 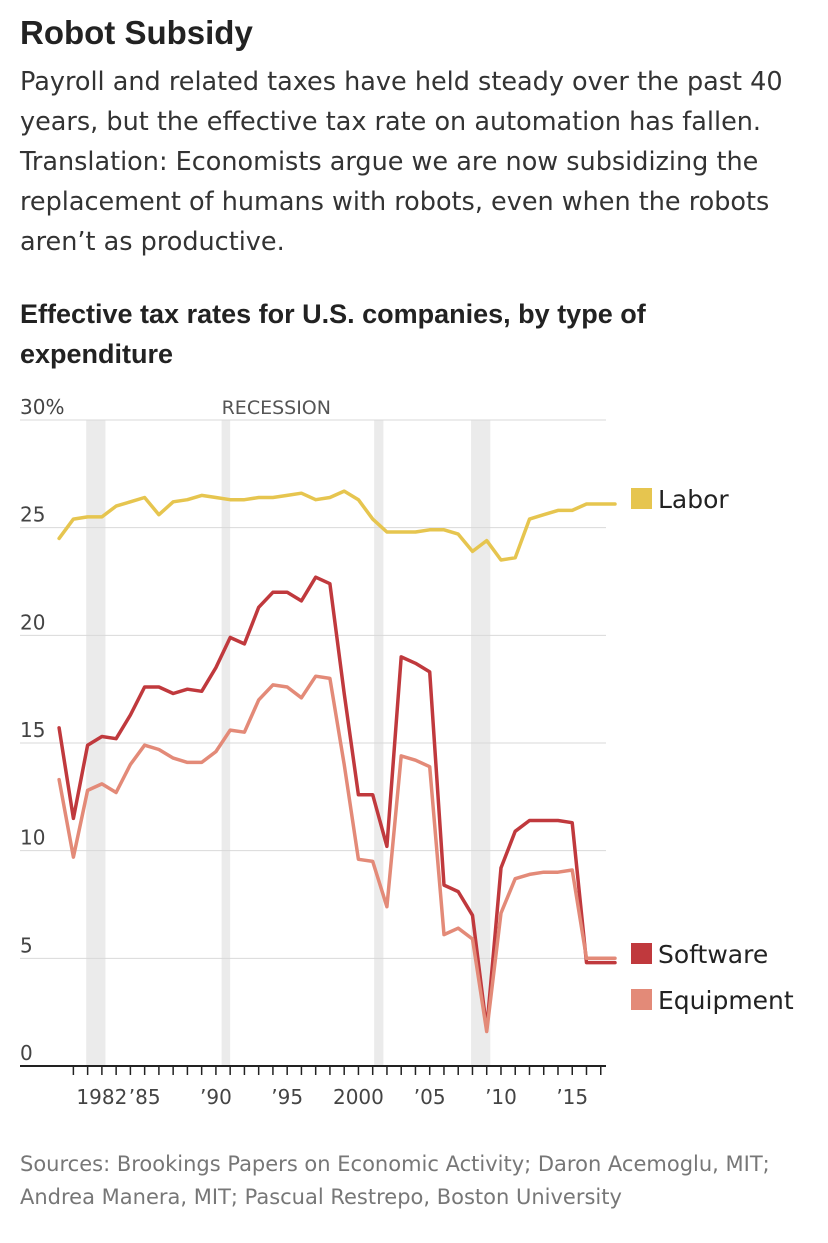 What do you see at coordinates (572, 1097) in the screenshot?
I see `x-tick-label-2015: ’15` at bounding box center [572, 1097].